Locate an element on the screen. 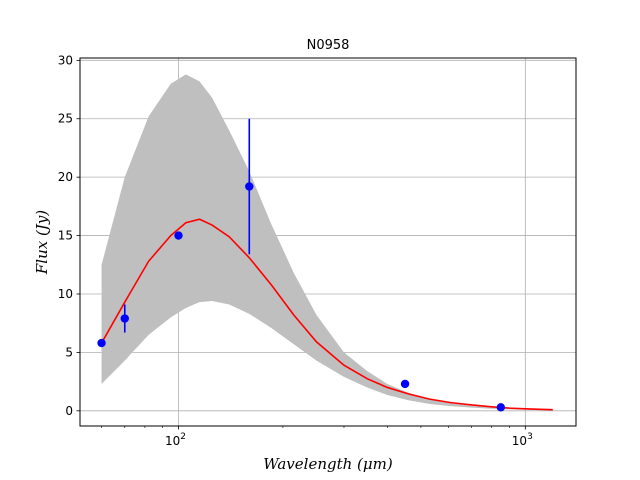 This screenshot has width=640, height=480. x-tick-label: 10³ is located at coordinates (522, 440).